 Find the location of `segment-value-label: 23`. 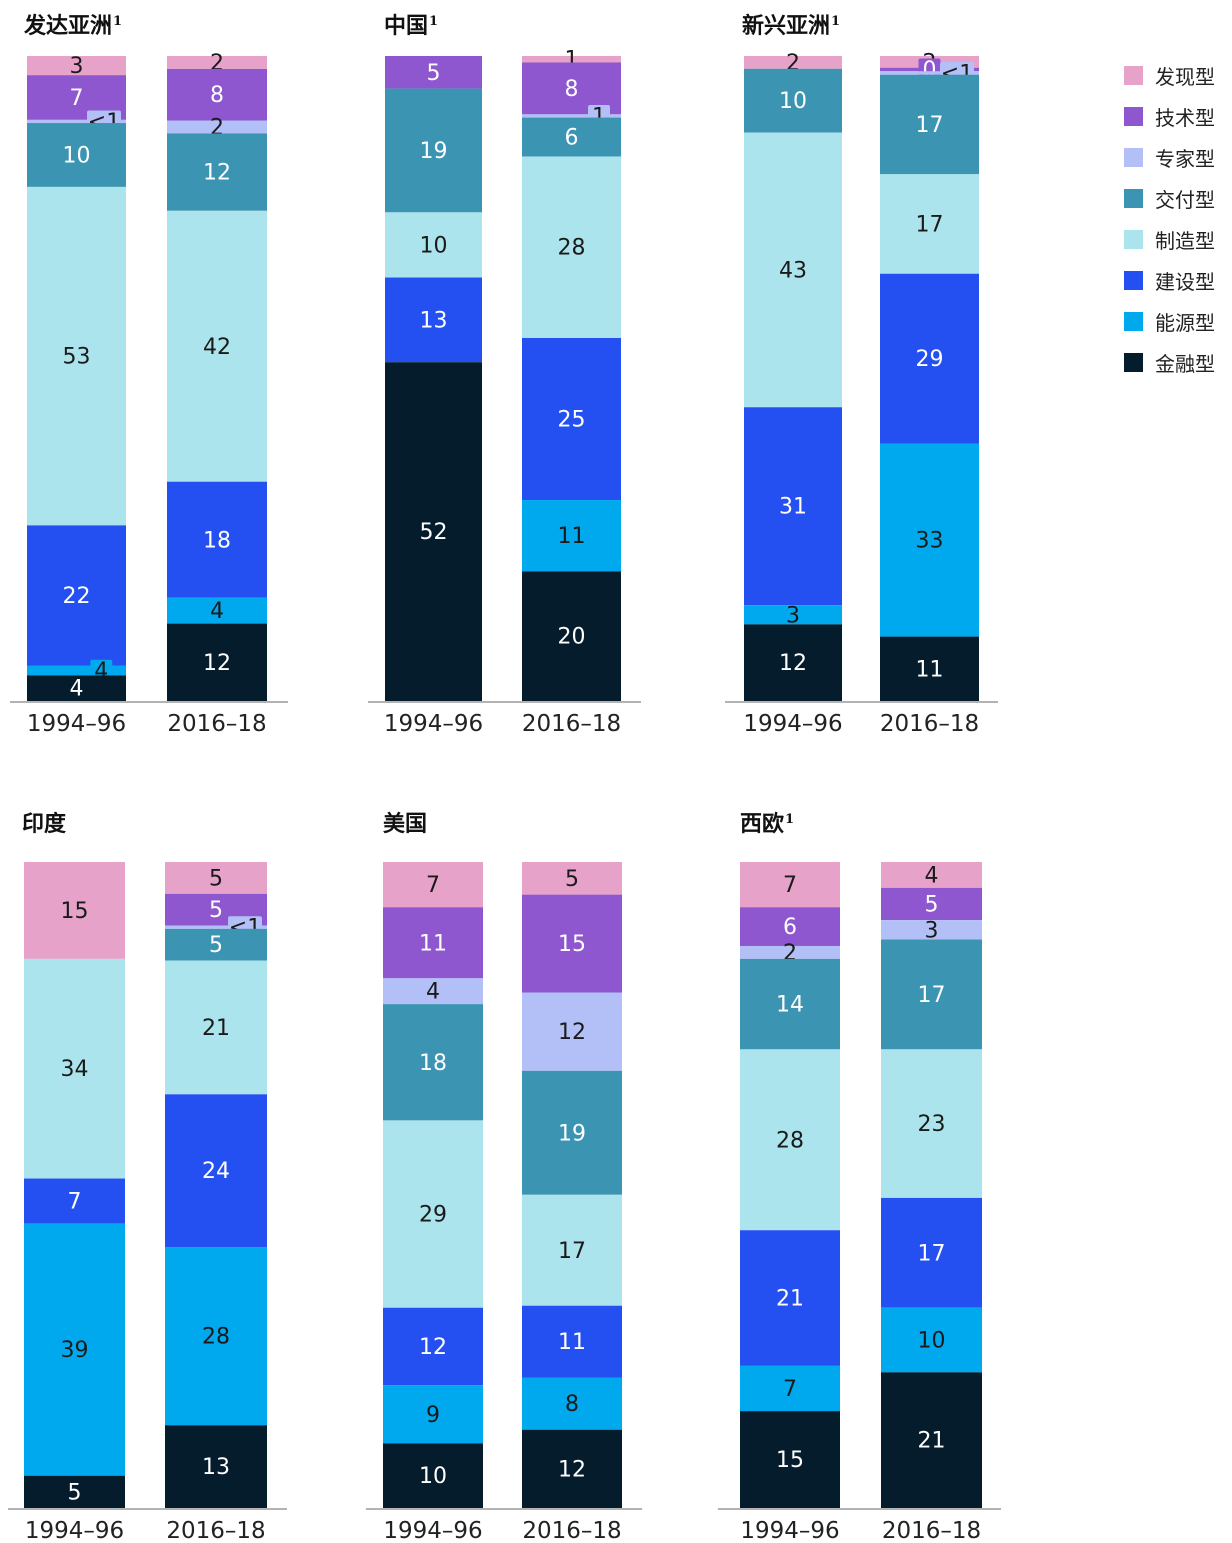

segment-value-label: 23 is located at coordinates (932, 1124).